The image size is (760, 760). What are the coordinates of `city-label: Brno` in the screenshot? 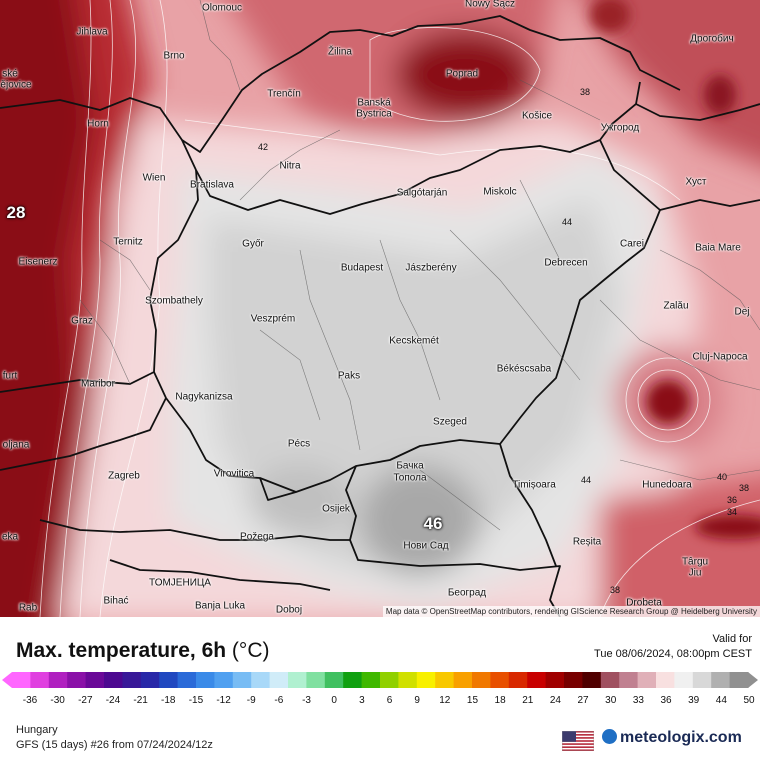 It's located at (174, 56).